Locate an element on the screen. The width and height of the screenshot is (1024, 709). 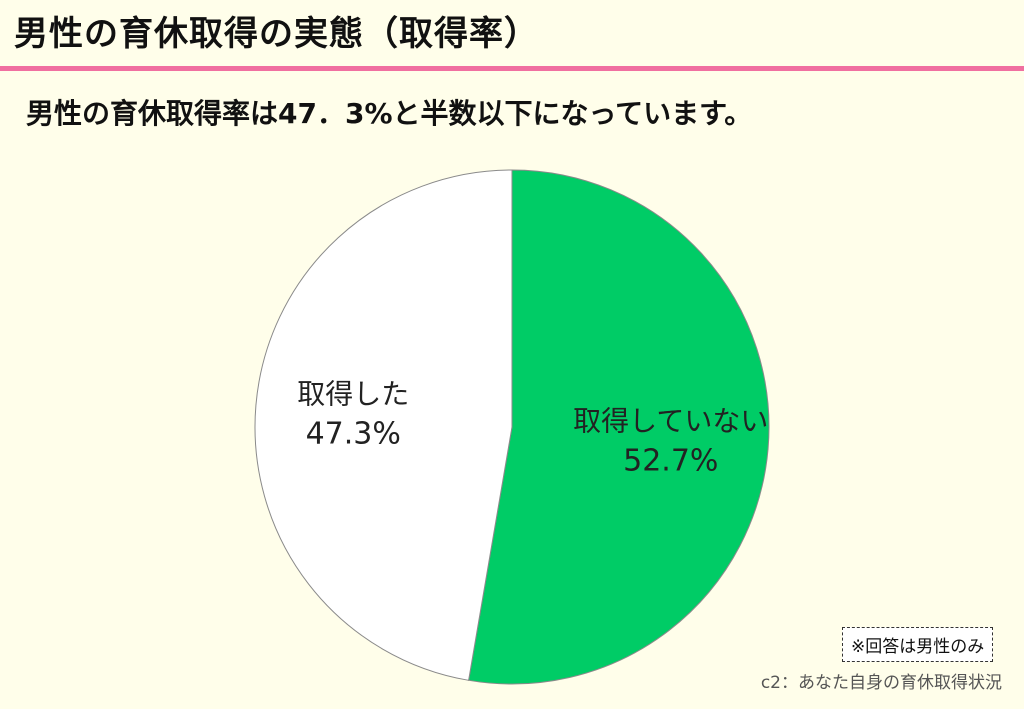
slice-value-0: 52.7% is located at coordinates (670, 460).